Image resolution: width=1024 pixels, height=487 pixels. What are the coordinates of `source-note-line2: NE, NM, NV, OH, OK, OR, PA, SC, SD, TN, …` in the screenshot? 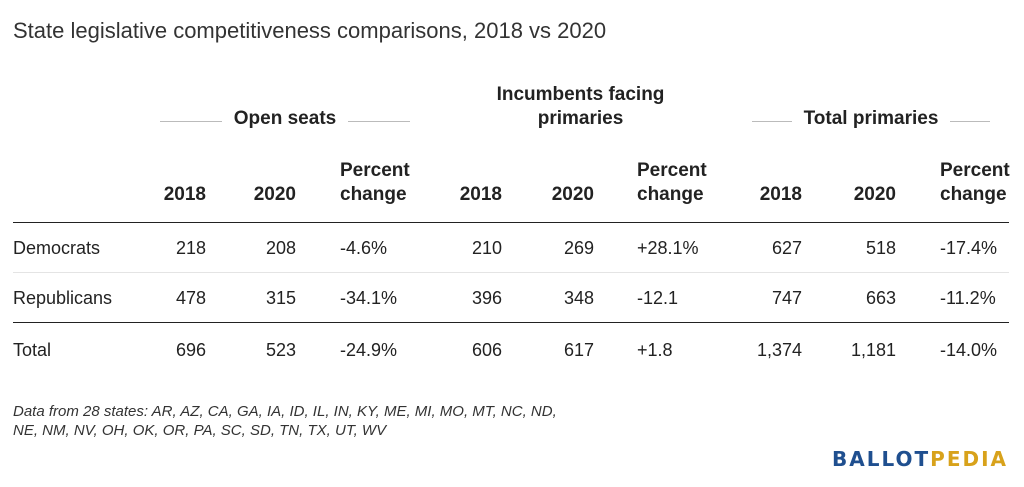 It's located at (200, 430).